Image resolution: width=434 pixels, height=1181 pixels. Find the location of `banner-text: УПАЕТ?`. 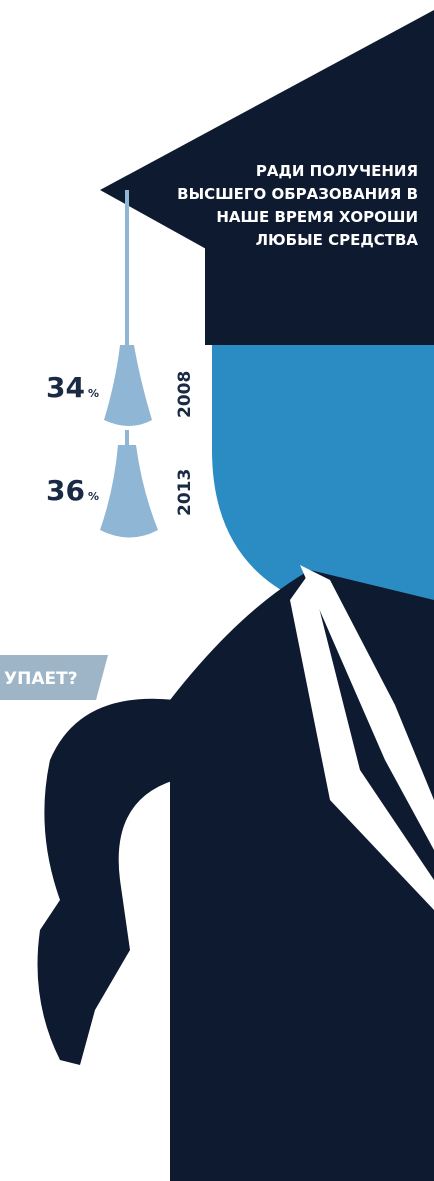

banner-text: УПАЕТ? is located at coordinates (41, 679).